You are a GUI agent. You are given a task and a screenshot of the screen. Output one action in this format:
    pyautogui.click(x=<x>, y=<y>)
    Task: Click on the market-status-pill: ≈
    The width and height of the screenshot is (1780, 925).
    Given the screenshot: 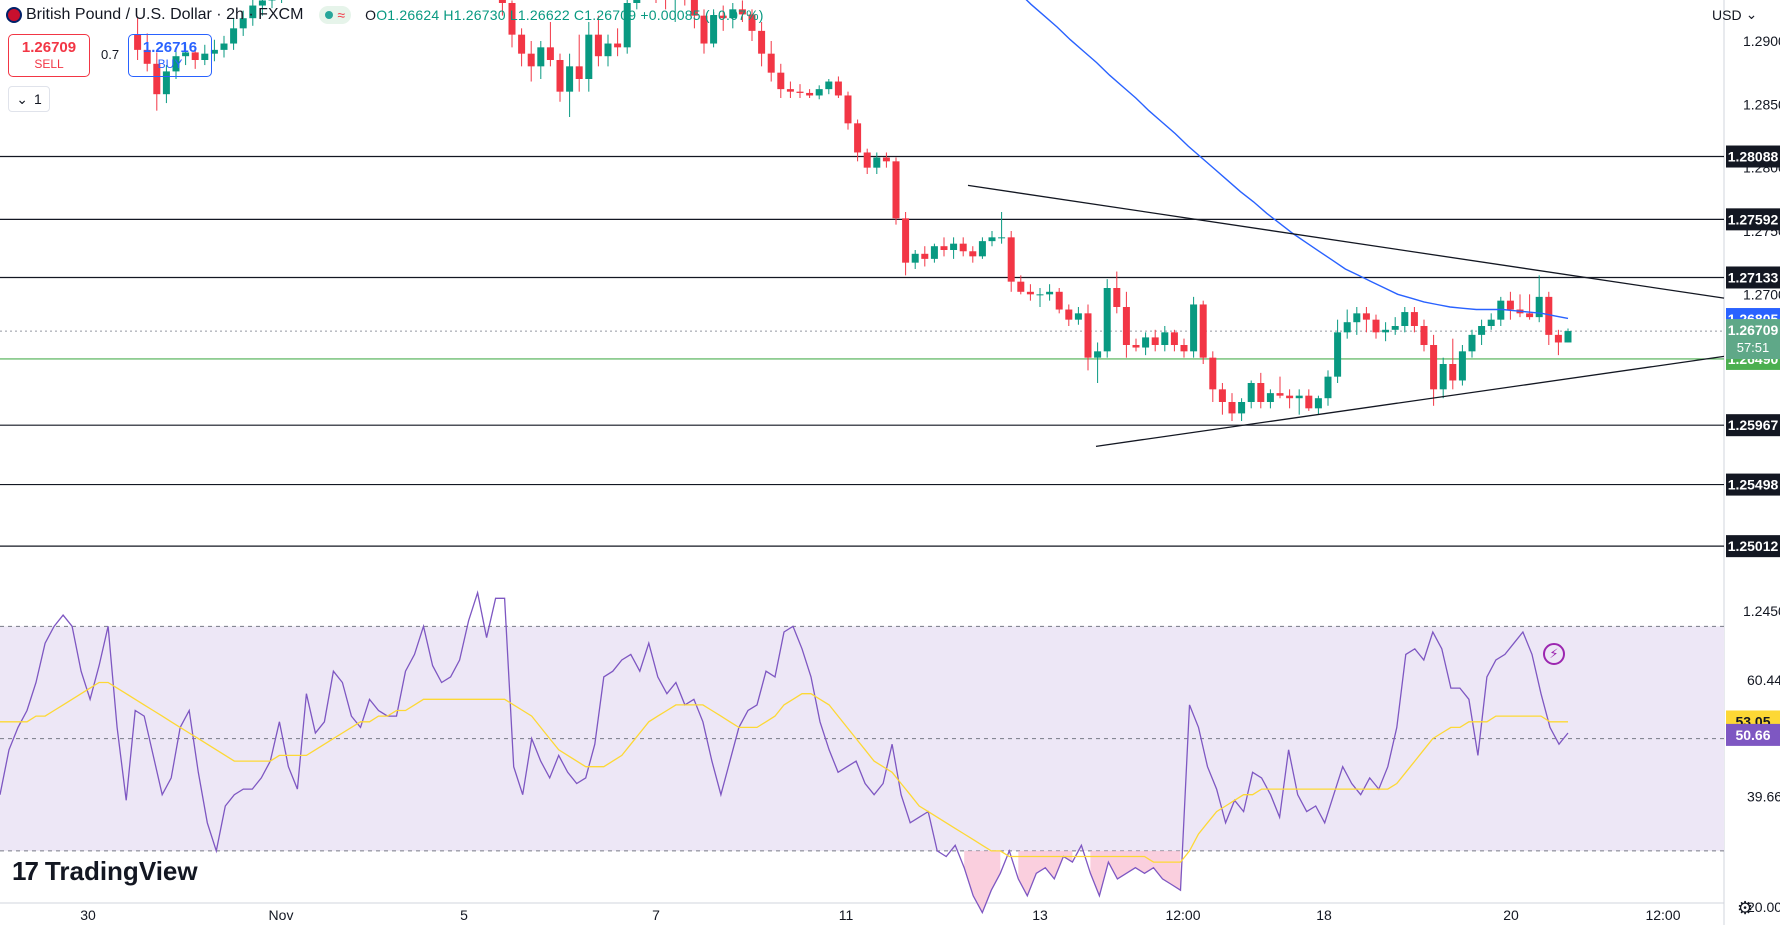 What is the action you would take?
    pyautogui.click(x=335, y=15)
    